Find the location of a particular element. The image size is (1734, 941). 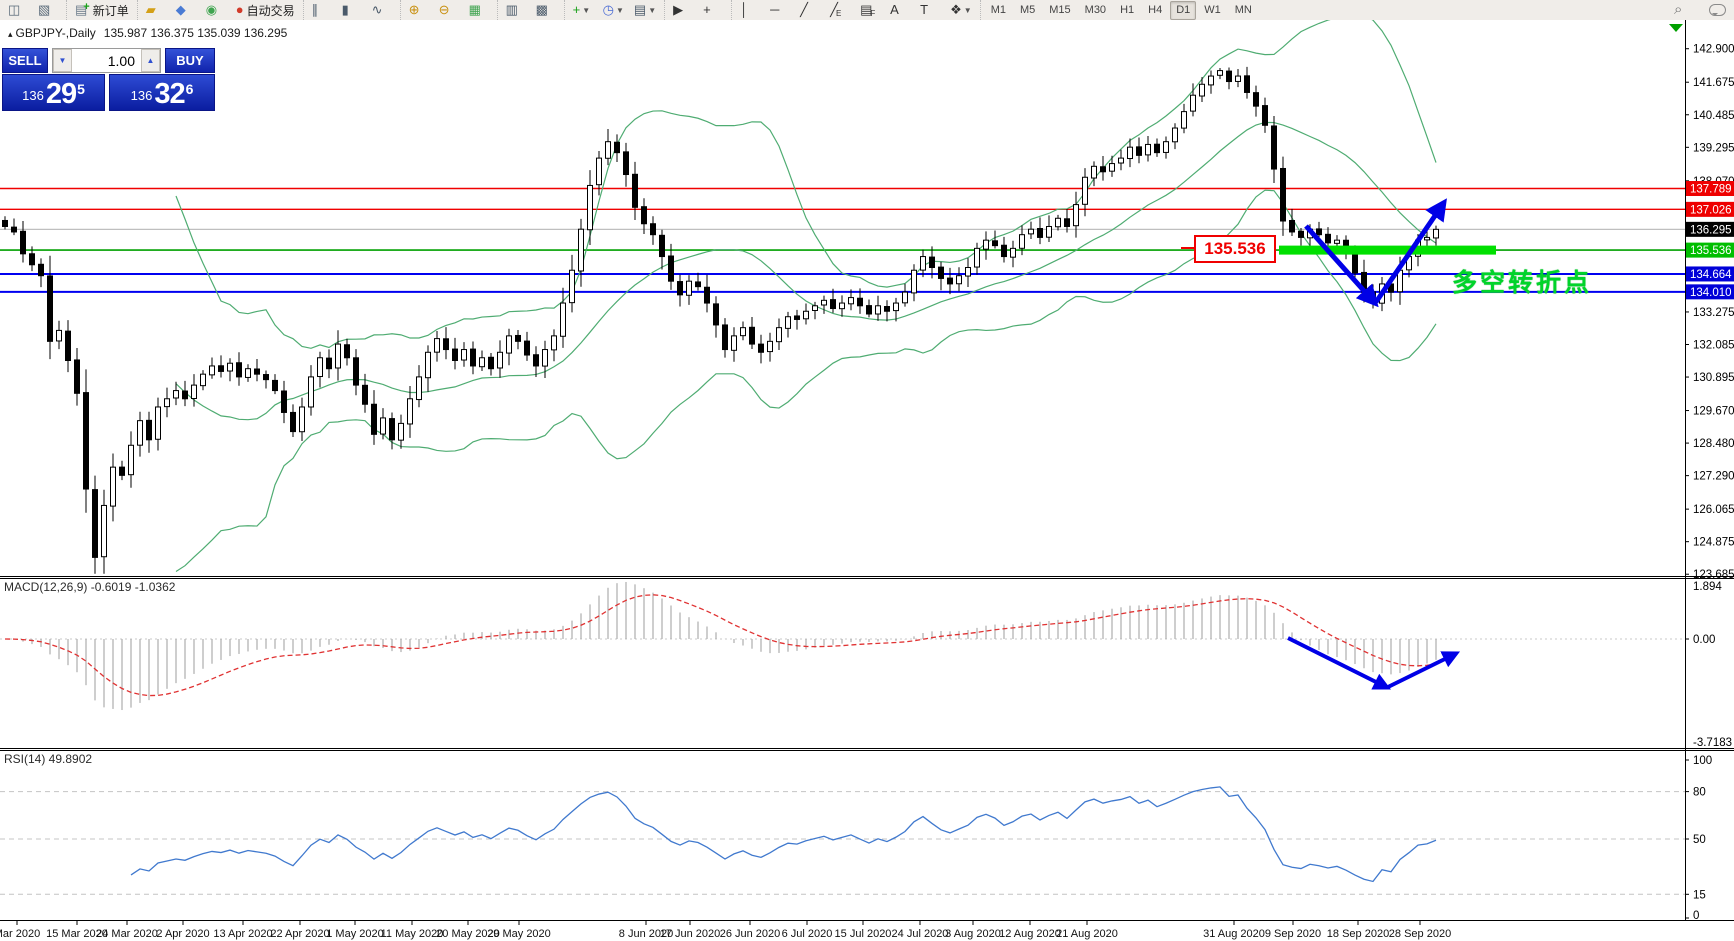

search-icon: ⌕ is located at coordinates (1678, 9).